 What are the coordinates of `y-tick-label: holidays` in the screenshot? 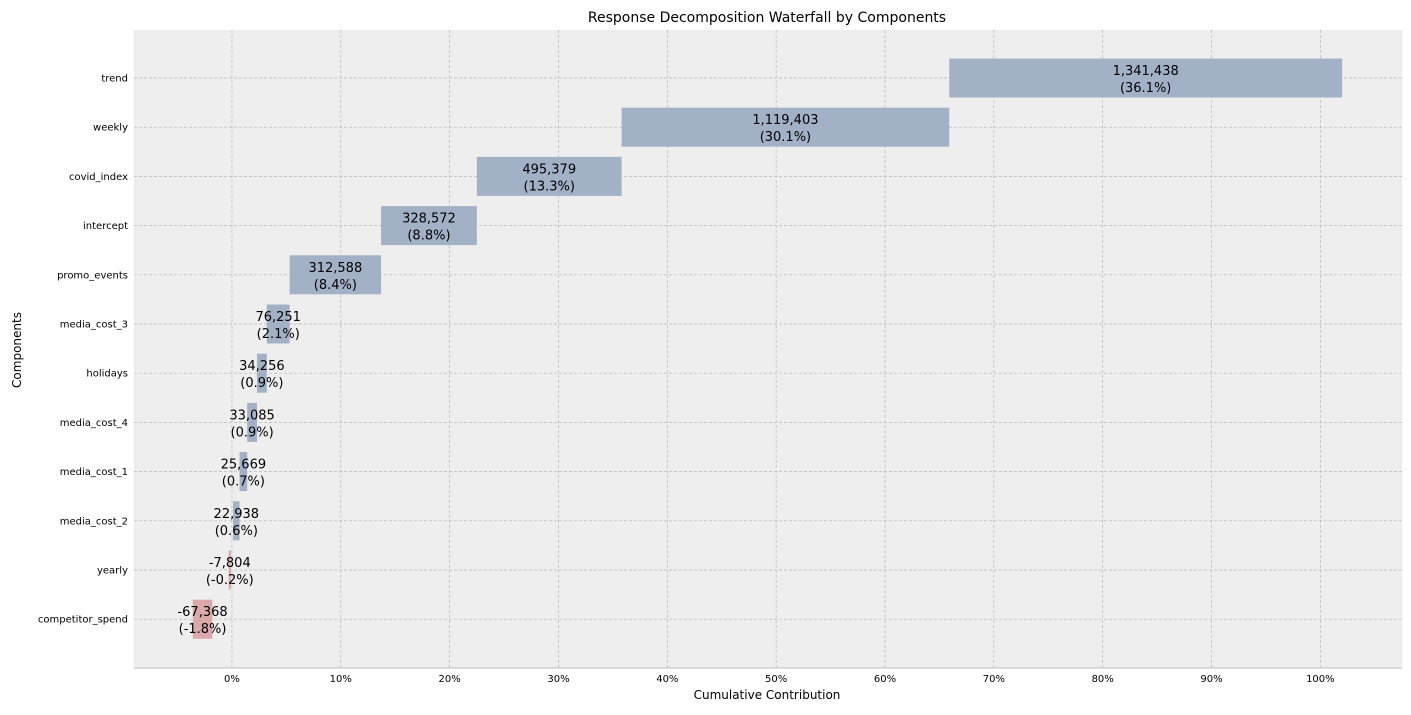 It's located at (107, 374).